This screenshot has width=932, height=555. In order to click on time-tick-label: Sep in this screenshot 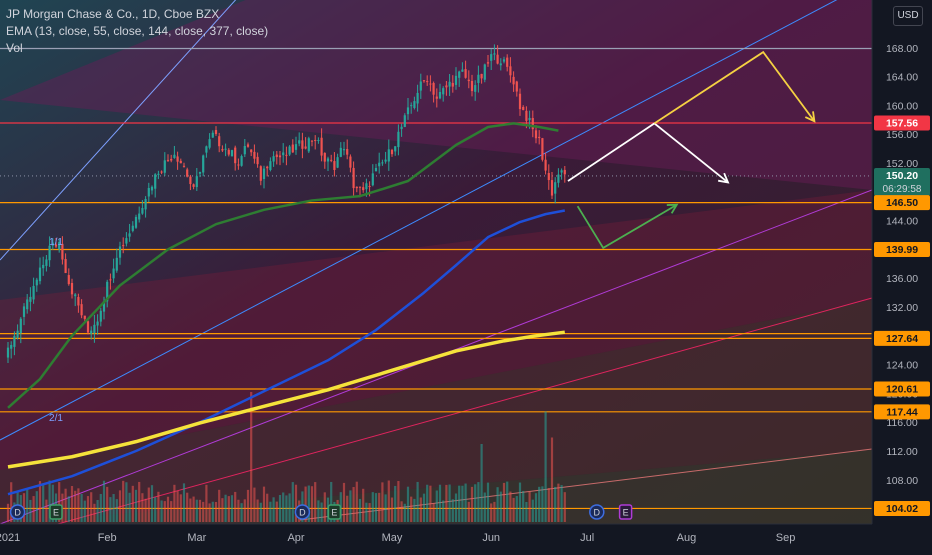, I will do `click(786, 538)`.